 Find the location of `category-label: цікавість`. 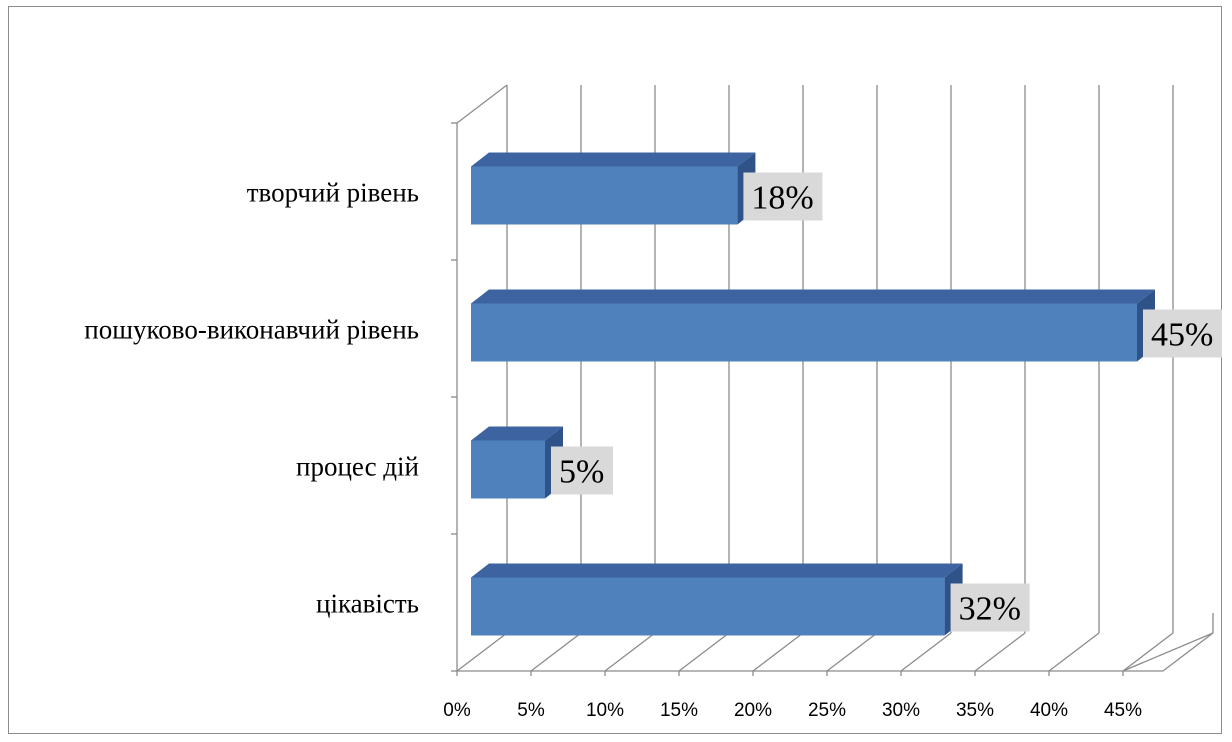

category-label: цікавість is located at coordinates (367, 604).